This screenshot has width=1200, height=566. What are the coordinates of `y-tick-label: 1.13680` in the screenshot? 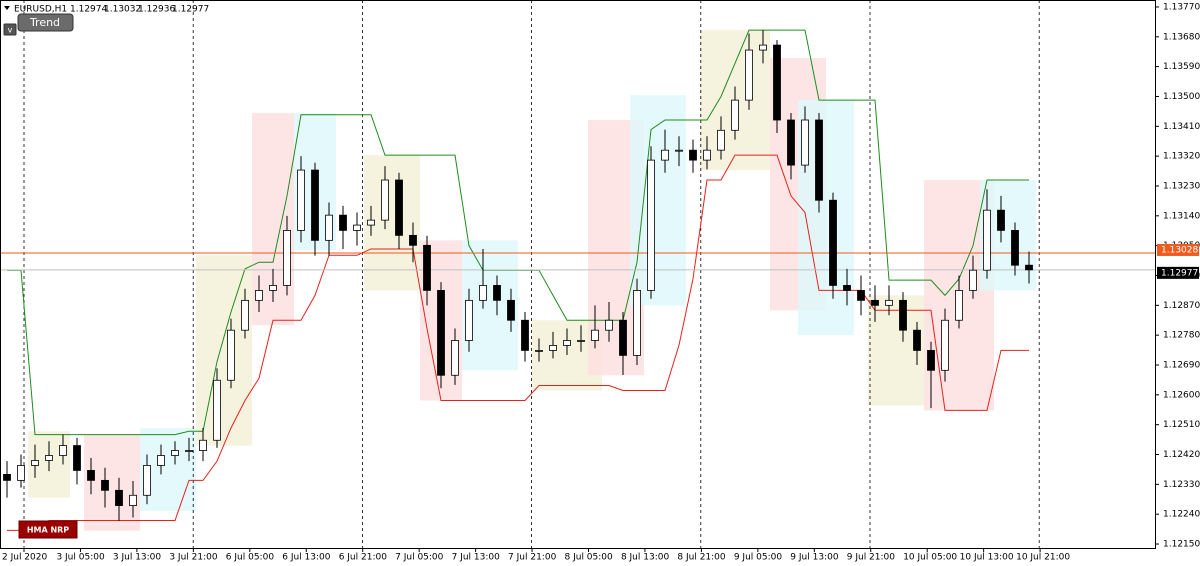 It's located at (1181, 37).